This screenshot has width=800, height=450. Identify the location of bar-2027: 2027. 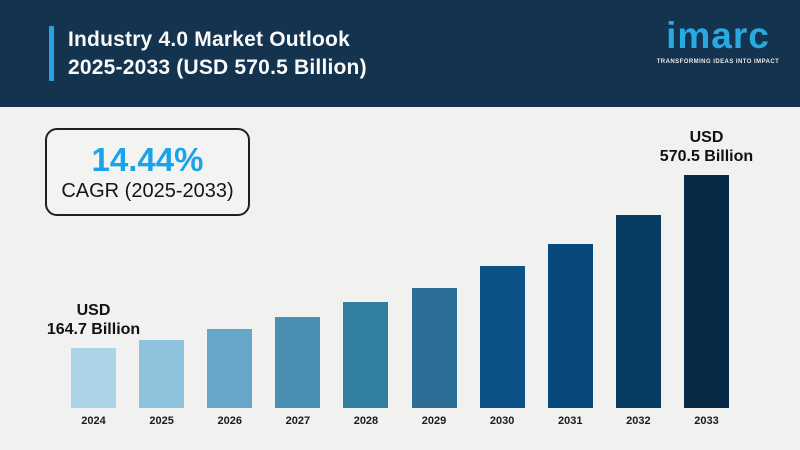
(298, 372).